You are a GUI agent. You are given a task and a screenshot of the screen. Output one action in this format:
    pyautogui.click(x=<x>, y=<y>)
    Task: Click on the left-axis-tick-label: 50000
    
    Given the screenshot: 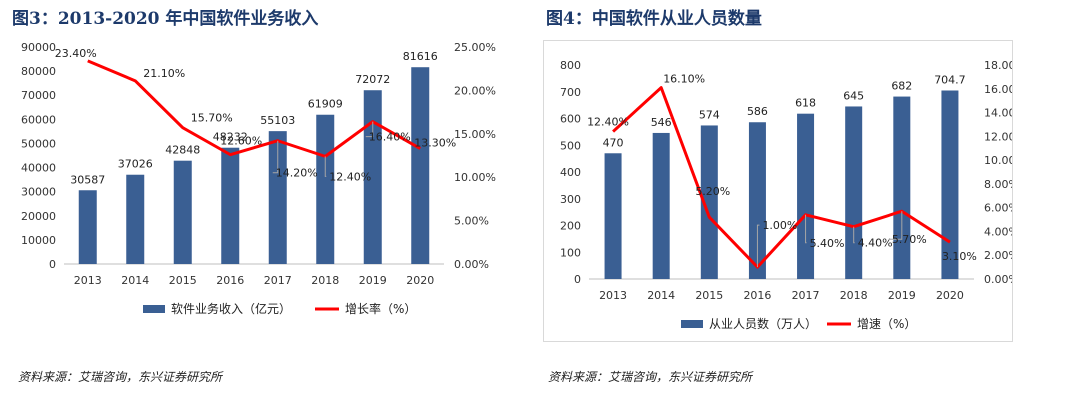 What is the action you would take?
    pyautogui.click(x=38, y=143)
    